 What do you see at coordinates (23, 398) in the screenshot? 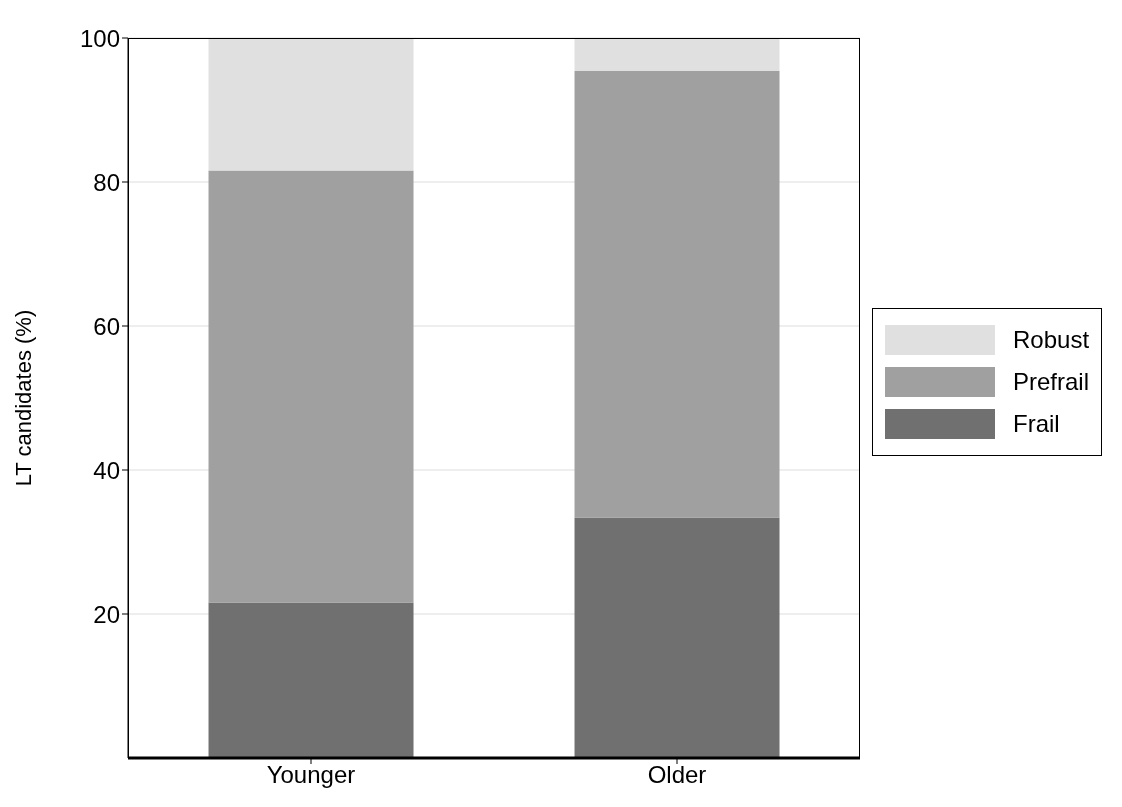
I see `y-axis-title: LT candidates (%)` at bounding box center [23, 398].